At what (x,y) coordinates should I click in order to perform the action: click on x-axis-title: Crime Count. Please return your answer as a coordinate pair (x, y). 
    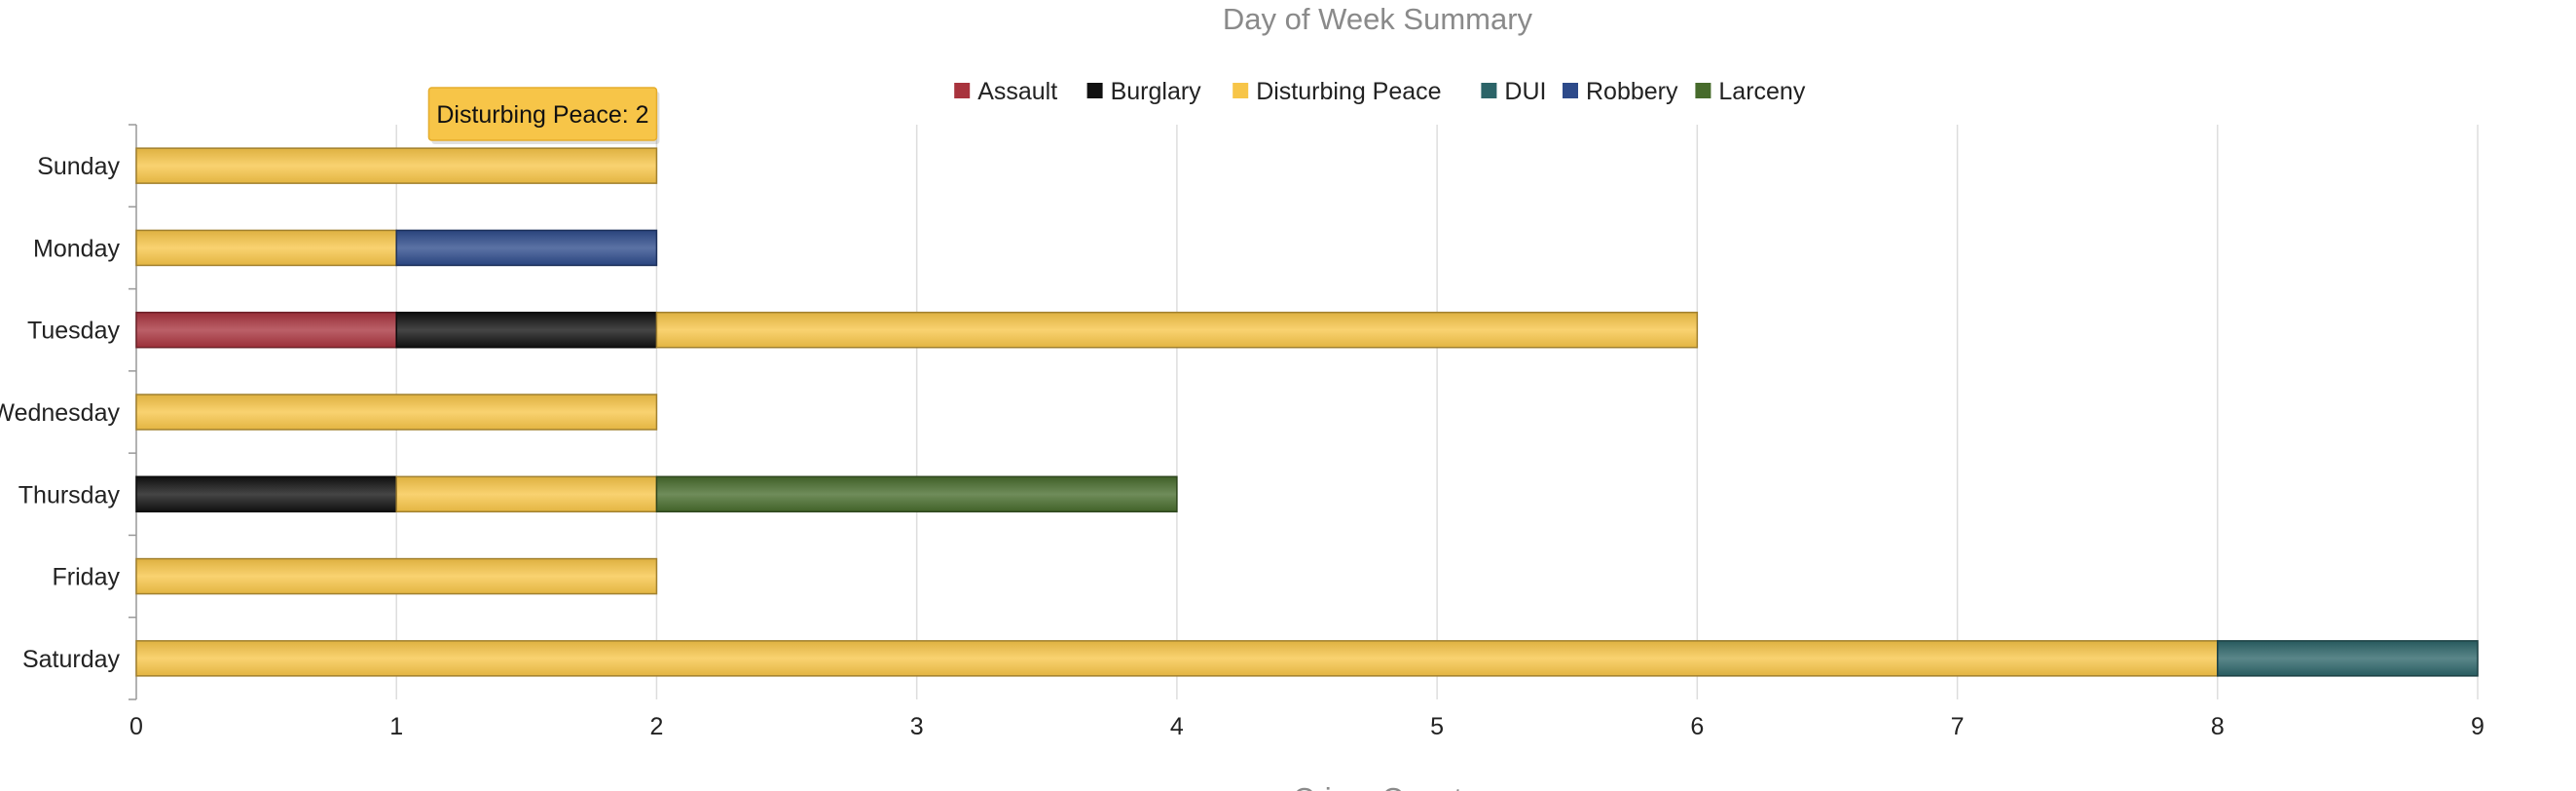
    Looking at the image, I should click on (1377, 786).